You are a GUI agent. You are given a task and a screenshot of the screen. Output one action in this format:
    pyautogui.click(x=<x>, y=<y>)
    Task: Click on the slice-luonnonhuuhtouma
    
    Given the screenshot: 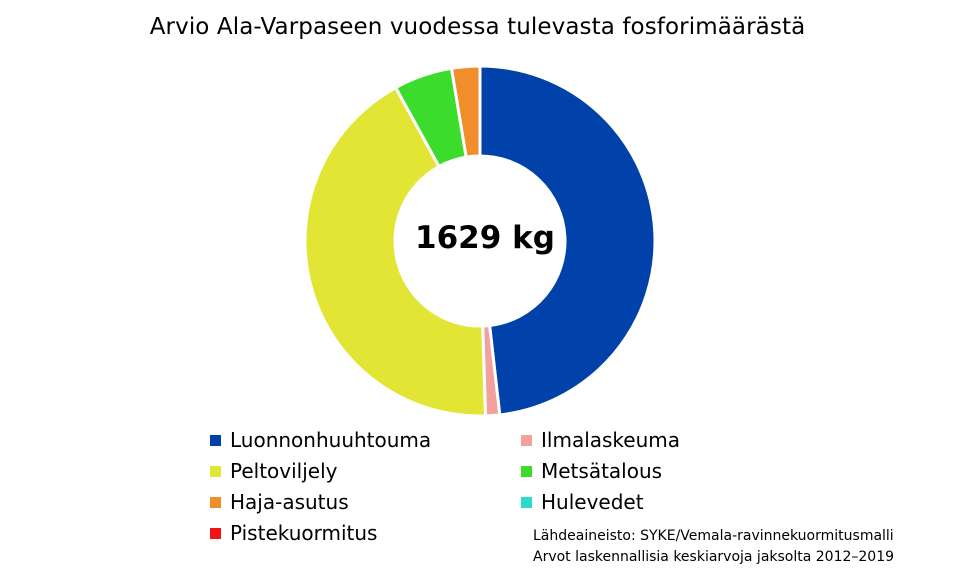 What is the action you would take?
    pyautogui.click(x=567, y=240)
    